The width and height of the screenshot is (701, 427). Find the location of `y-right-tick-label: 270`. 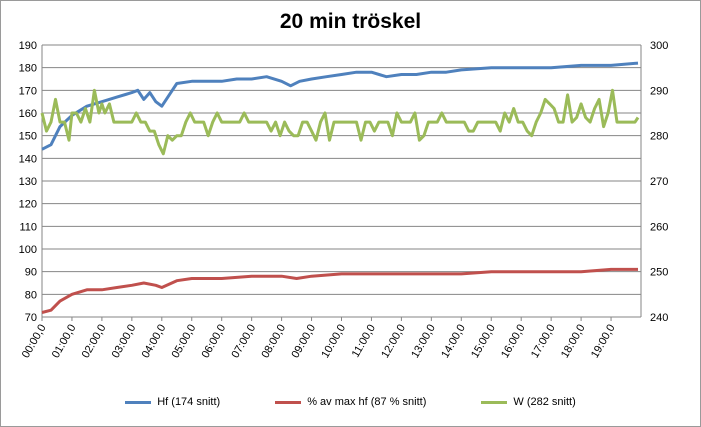

y-right-tick-label: 270 is located at coordinates (659, 182).